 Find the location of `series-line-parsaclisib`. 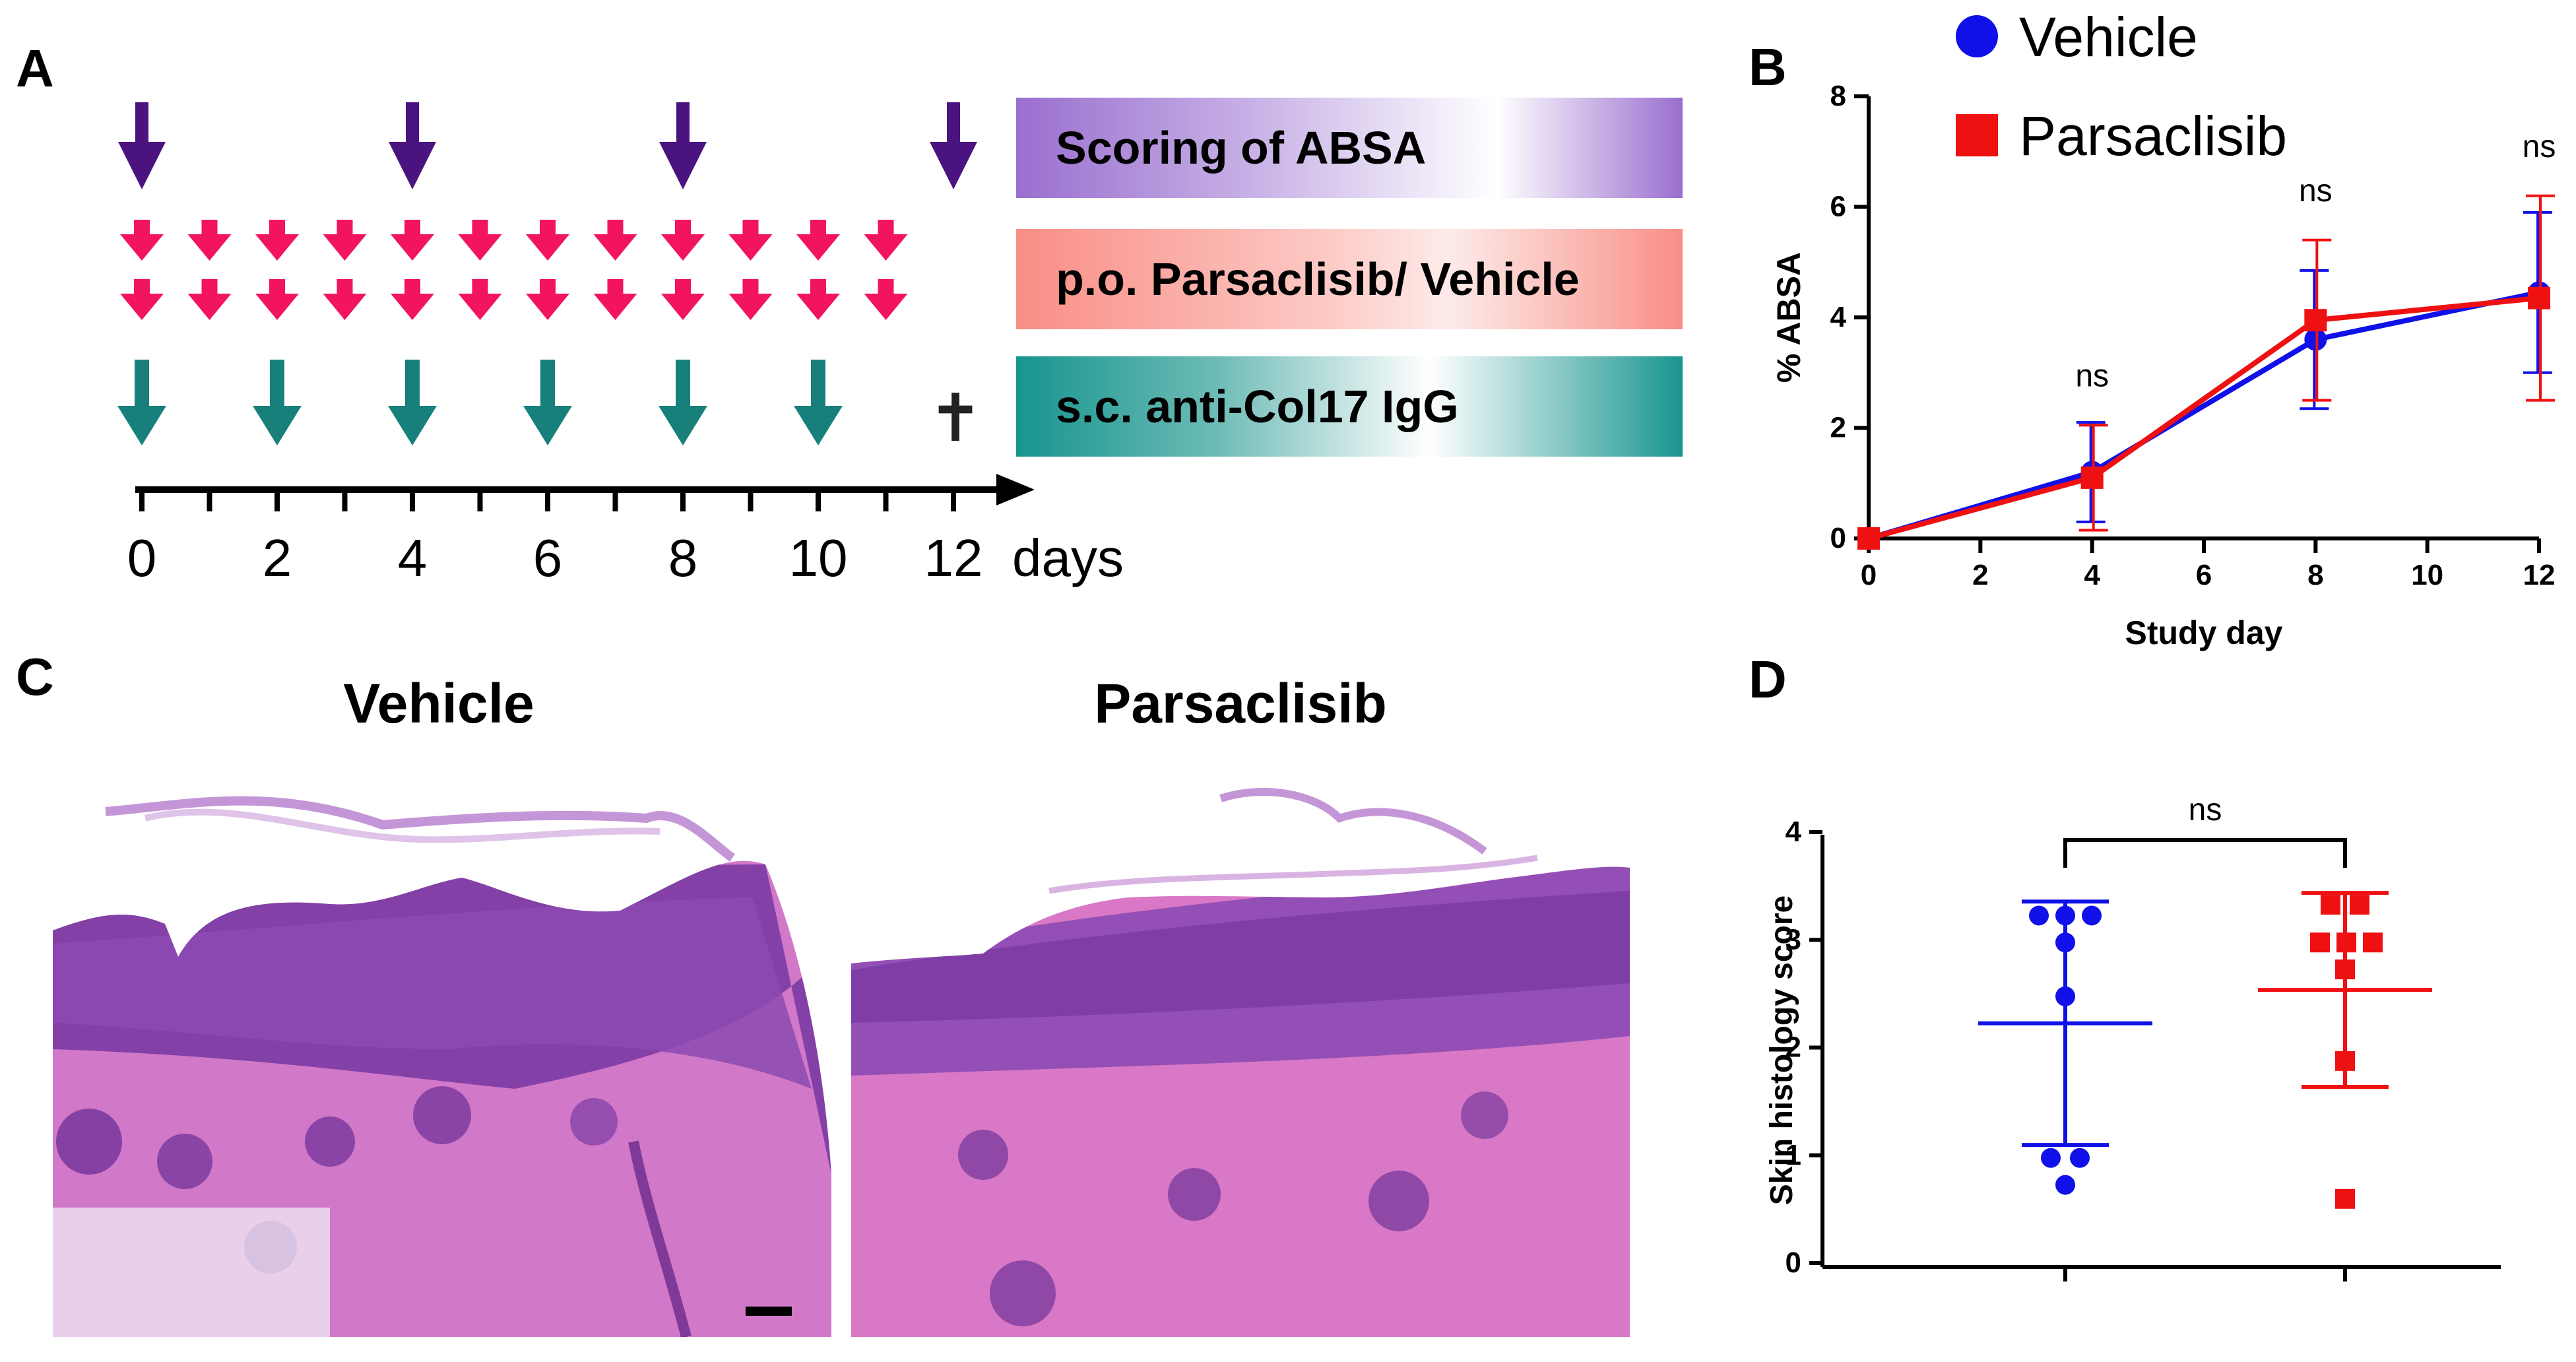

series-line-parsaclisib is located at coordinates (2203, 418).